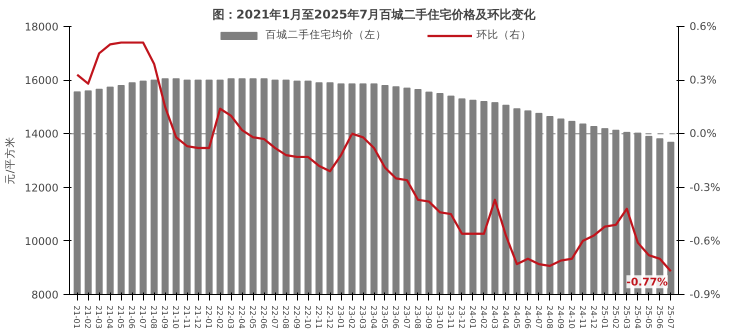 This screenshot has width=740, height=331. What do you see at coordinates (516, 317) in the screenshot?
I see `x-tick-label: 24-05` at bounding box center [516, 317].